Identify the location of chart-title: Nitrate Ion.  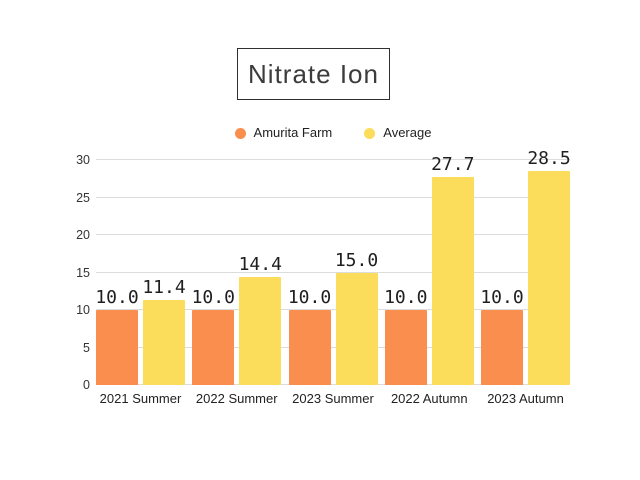
(313, 73).